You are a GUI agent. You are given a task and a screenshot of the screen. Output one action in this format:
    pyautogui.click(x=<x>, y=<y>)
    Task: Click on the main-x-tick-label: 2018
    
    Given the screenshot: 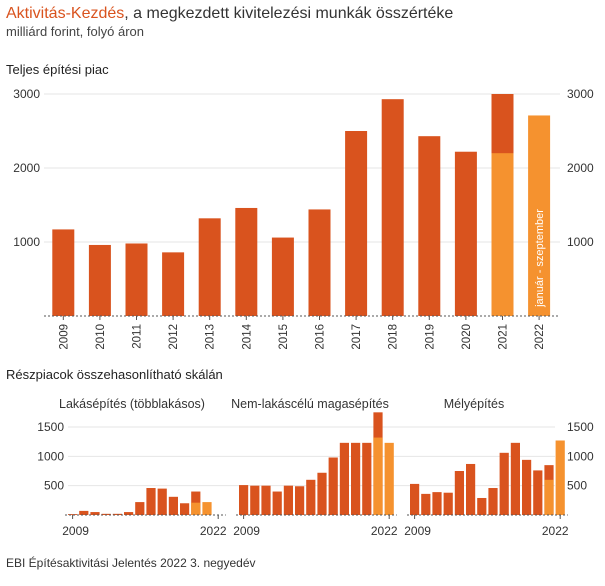 What is the action you would take?
    pyautogui.click(x=394, y=337)
    